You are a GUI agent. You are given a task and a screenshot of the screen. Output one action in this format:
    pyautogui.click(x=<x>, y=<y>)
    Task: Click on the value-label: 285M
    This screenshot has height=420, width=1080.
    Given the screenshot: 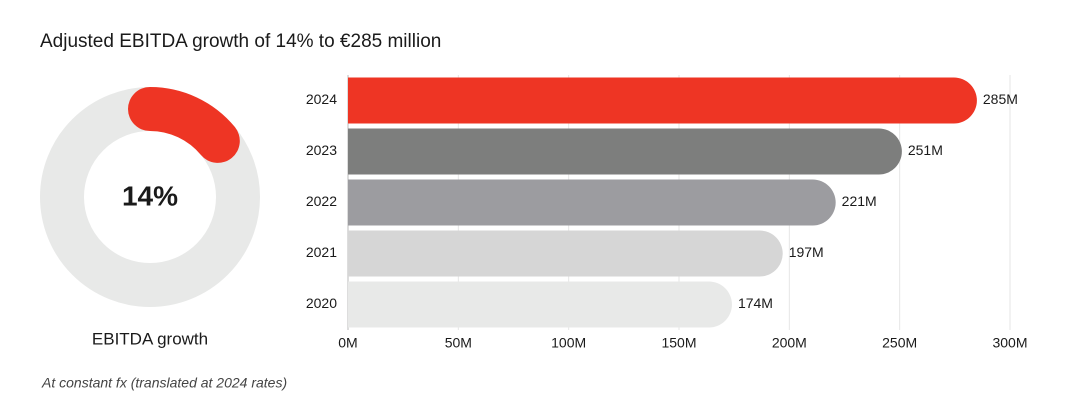 What is the action you would take?
    pyautogui.click(x=1000, y=99)
    